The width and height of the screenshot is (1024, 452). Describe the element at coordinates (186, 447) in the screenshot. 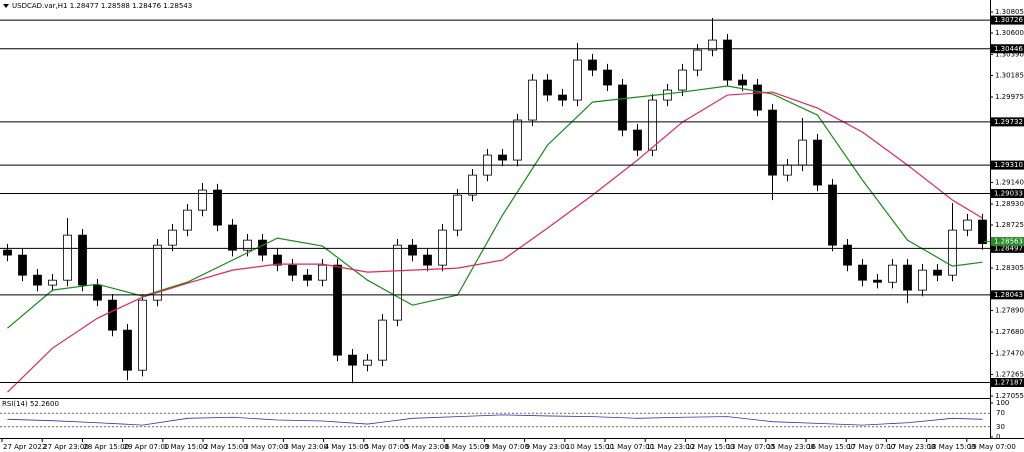

I see `x-tick-label: 1 May 15:00` at that location.